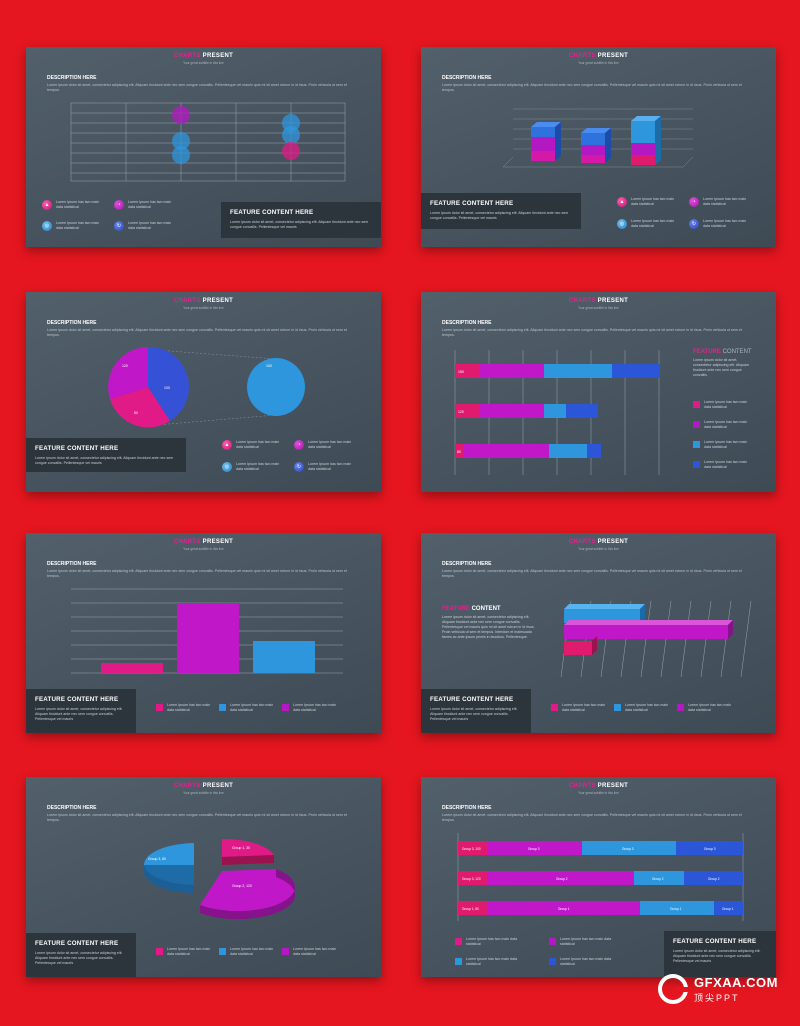 The height and width of the screenshot is (1026, 800). Describe the element at coordinates (157, 859) in the screenshot. I see `pie-label: Group 3, 80` at that location.